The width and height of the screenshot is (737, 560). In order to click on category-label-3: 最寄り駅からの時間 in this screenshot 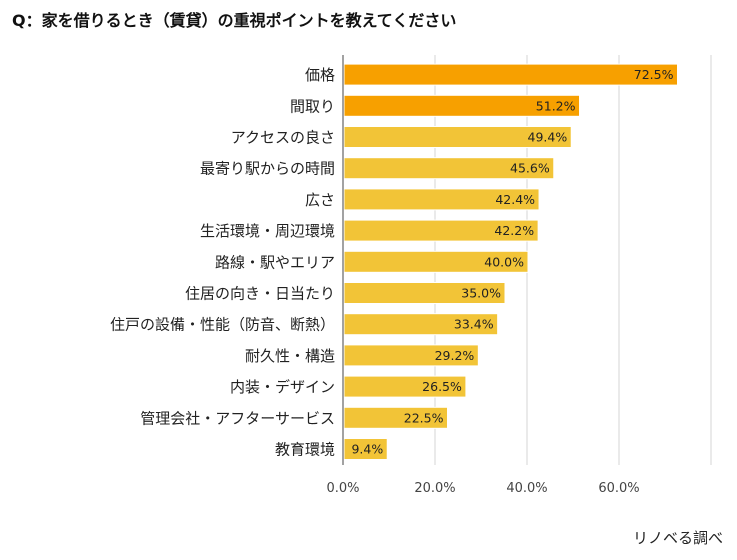, I will do `click(267, 169)`.